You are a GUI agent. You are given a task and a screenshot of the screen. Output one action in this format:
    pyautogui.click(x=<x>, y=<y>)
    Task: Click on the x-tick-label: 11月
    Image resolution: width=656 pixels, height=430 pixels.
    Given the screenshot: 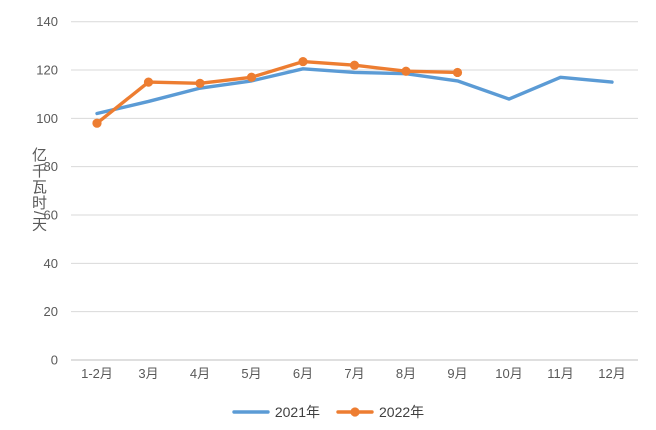 What is the action you would take?
    pyautogui.click(x=560, y=373)
    